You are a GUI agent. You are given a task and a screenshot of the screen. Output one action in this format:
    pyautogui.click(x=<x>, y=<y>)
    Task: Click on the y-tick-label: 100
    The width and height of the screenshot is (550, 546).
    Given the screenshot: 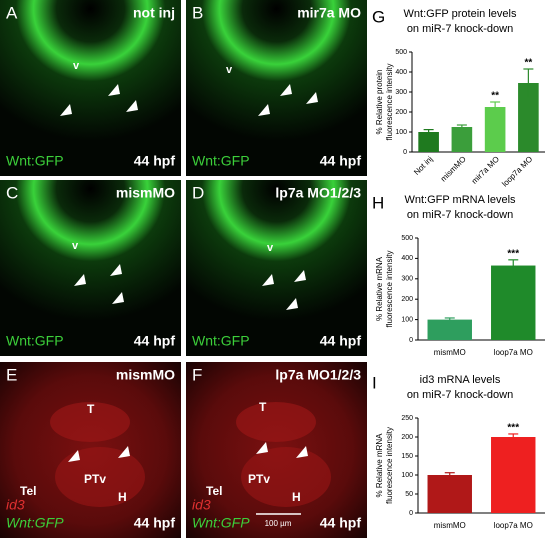 What is the action you would take?
    pyautogui.click(x=401, y=132)
    